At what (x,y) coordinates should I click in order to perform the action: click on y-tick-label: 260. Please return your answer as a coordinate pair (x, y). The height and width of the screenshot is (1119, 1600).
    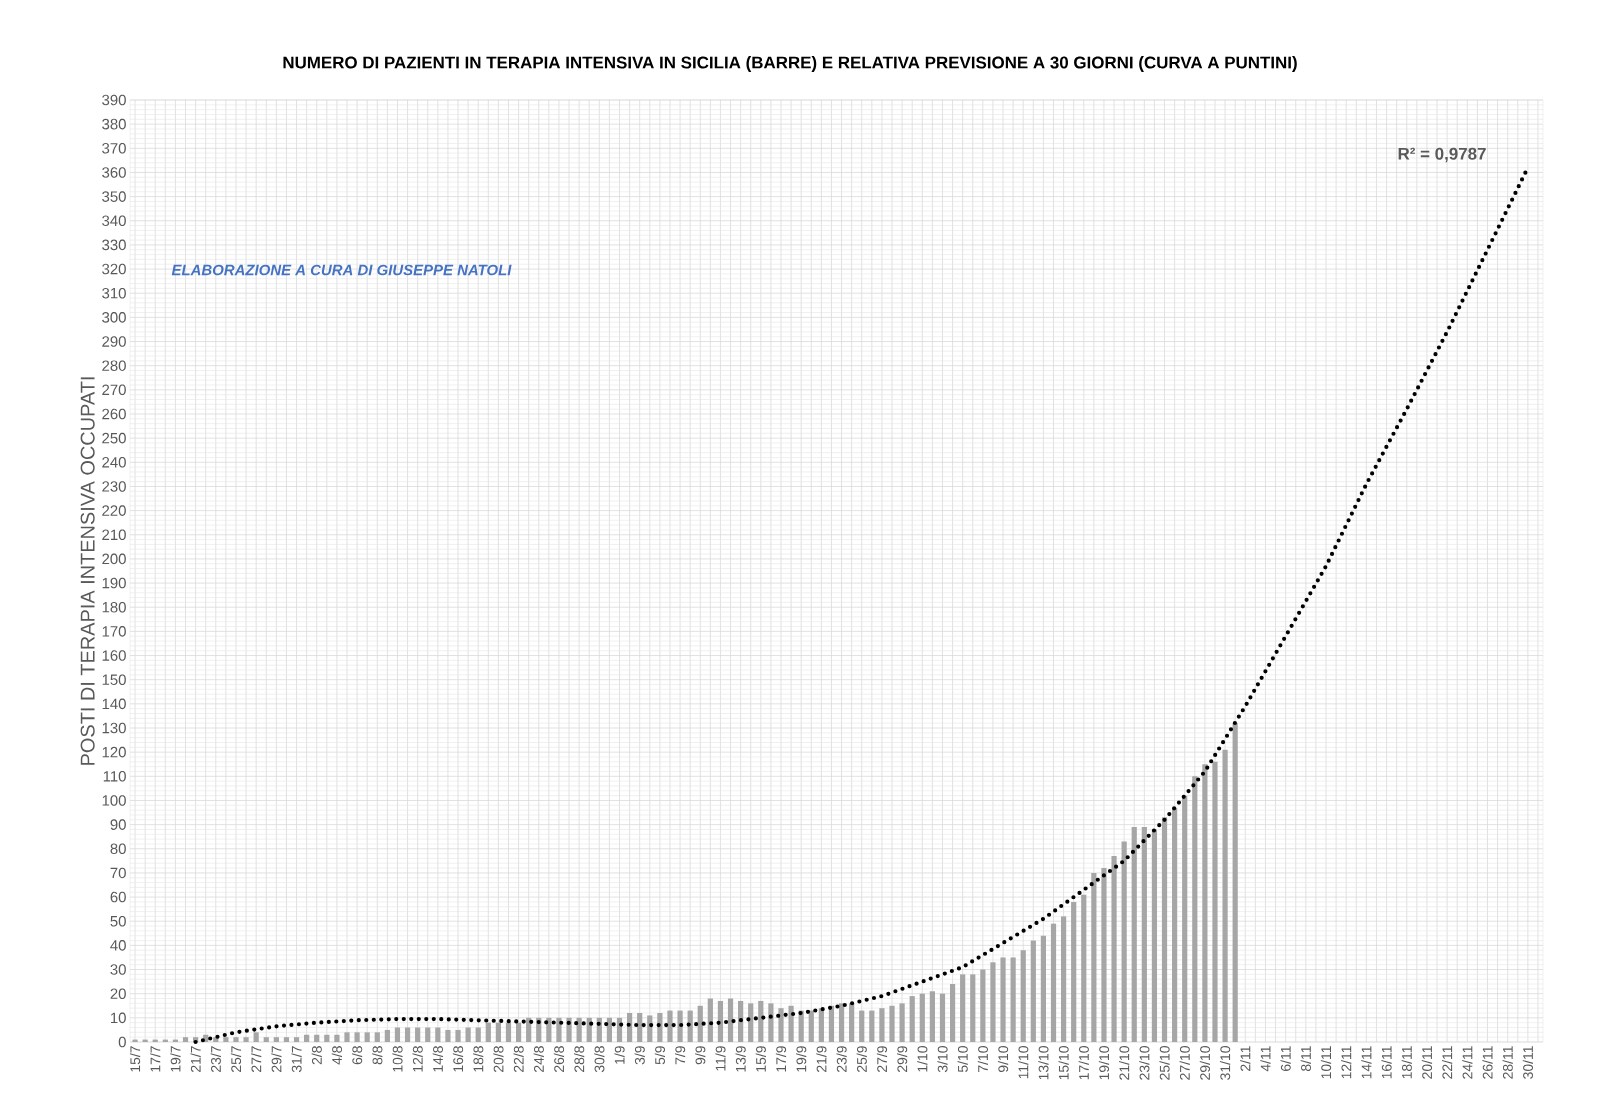
    Looking at the image, I should click on (114, 414).